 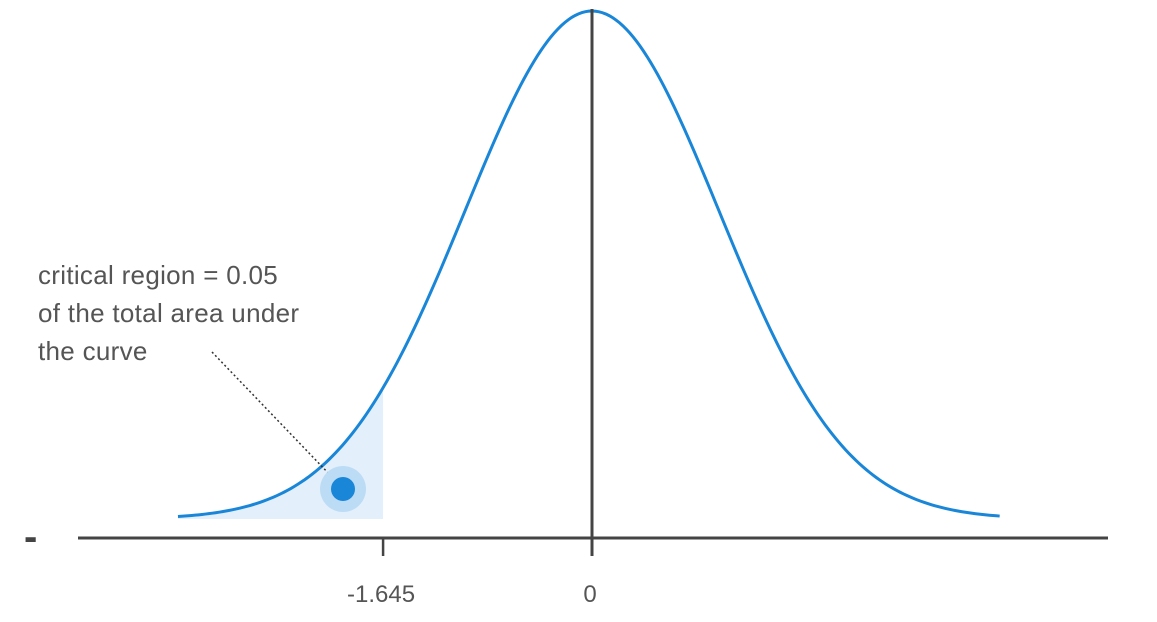 I want to click on annotation-line-2: of the total area under, so click(x=168, y=313).